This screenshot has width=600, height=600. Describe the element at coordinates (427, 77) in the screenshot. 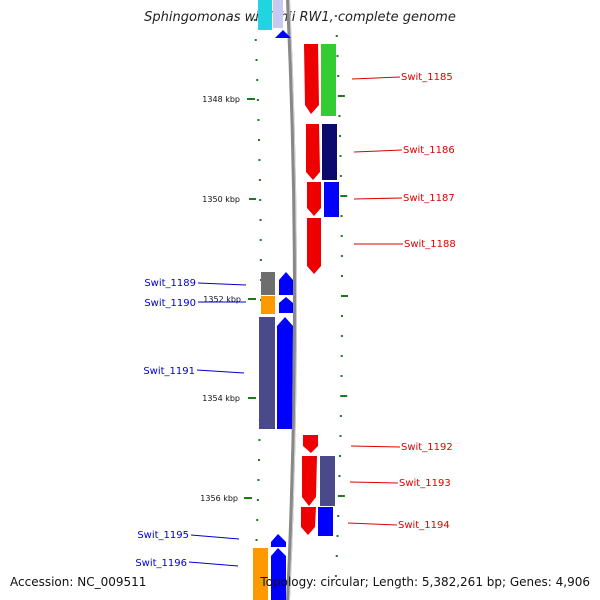

I see `gene-label-swit-1185: Swit_1185` at that location.